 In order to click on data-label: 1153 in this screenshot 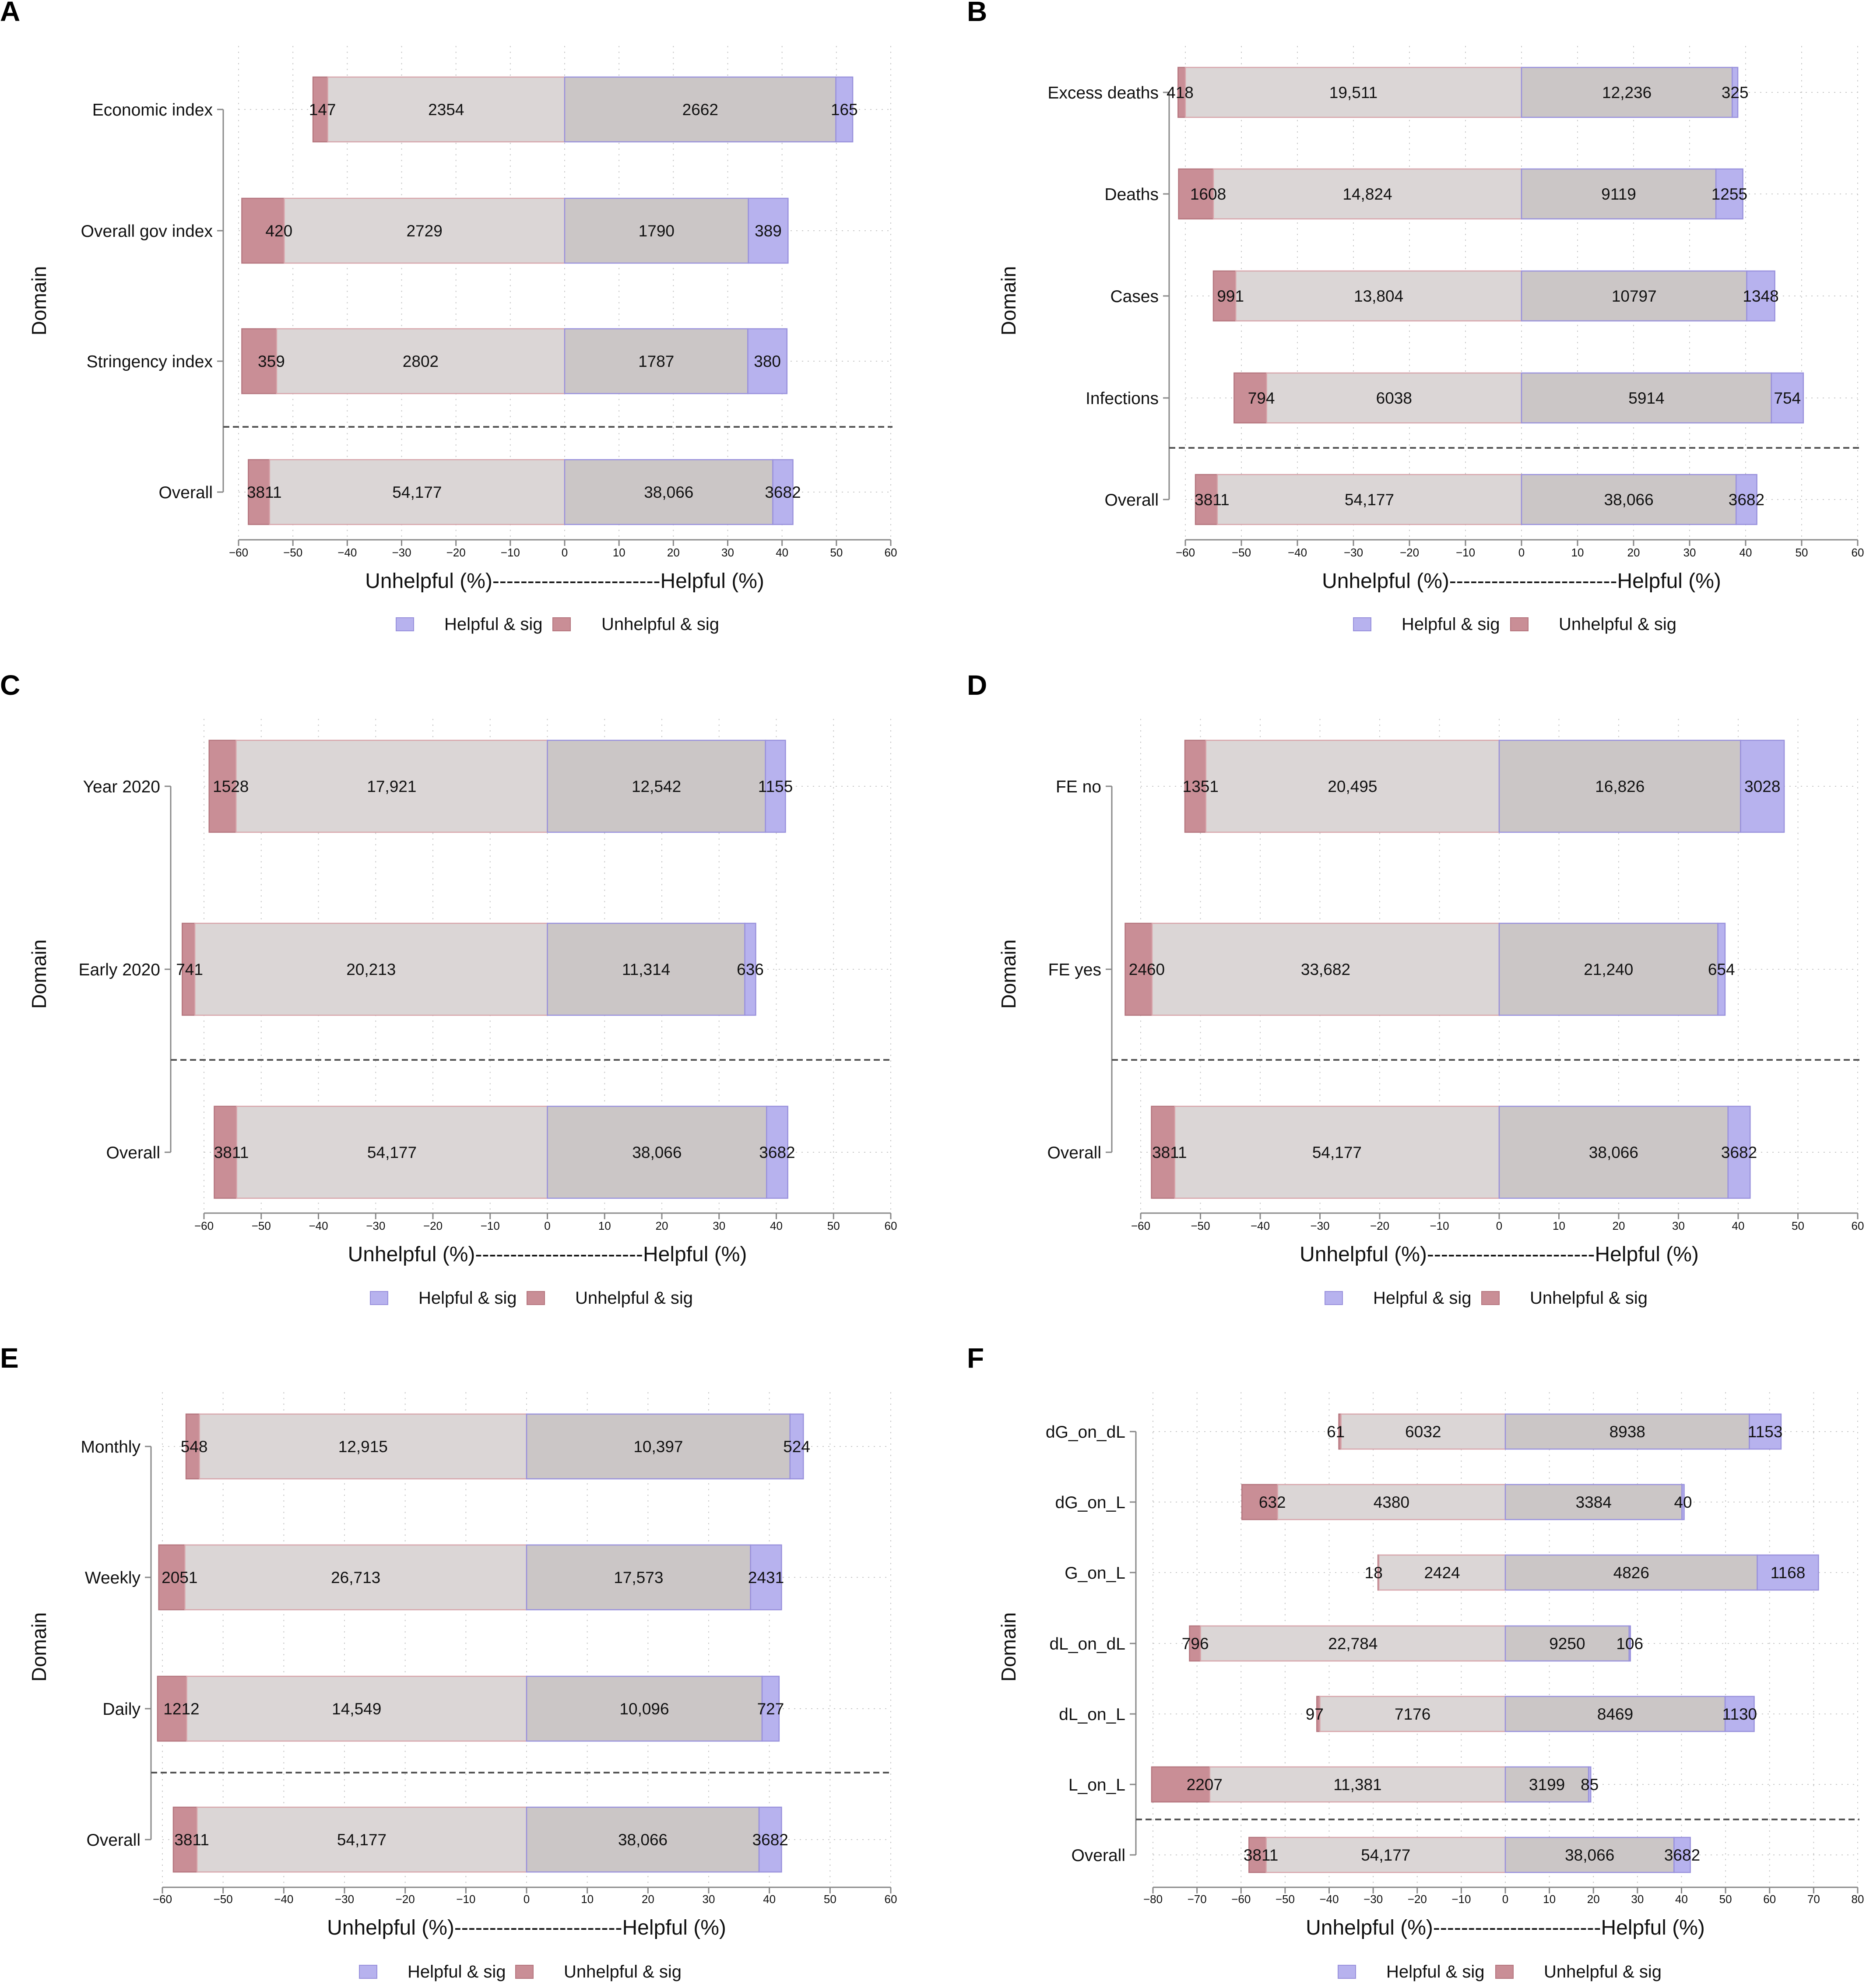, I will do `click(1765, 1432)`.